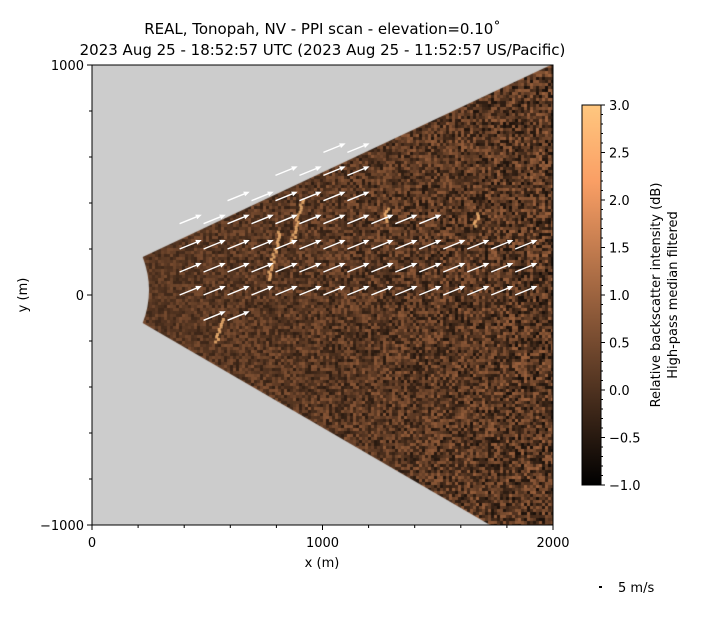 The image size is (720, 643). Describe the element at coordinates (619, 154) in the screenshot. I see `colorbar-tick-label: 2.5` at that location.